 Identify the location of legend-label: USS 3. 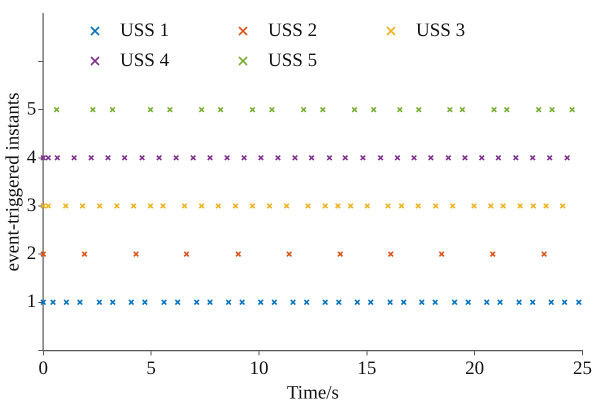
(441, 31).